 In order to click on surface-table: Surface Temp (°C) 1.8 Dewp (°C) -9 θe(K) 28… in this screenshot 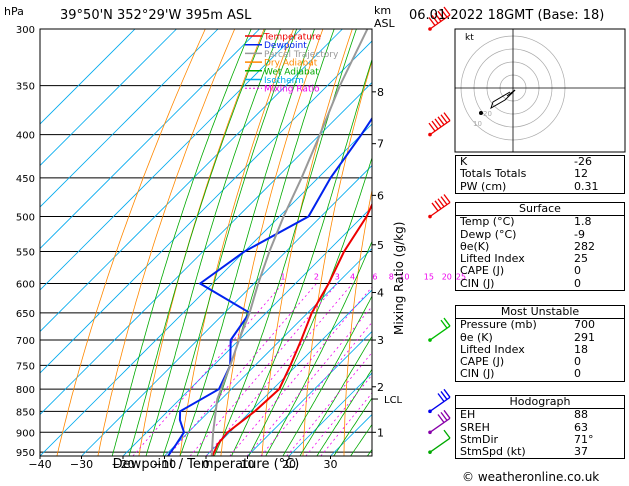, I will do `click(540, 247)`.